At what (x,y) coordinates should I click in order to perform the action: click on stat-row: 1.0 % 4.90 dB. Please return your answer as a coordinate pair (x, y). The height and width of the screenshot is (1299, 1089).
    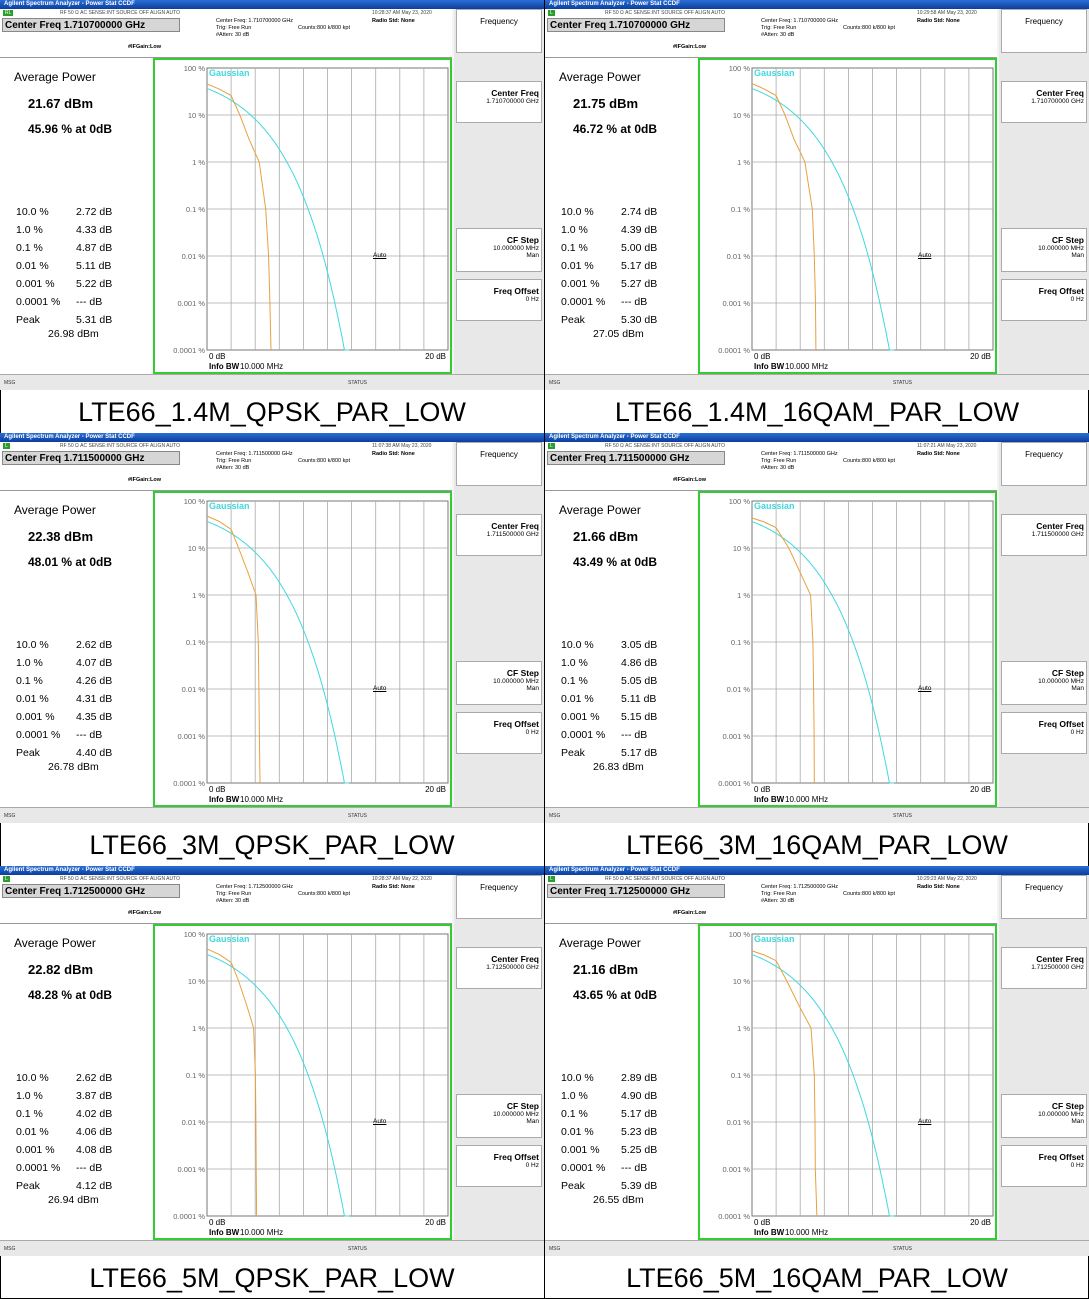
    Looking at the image, I should click on (609, 1096).